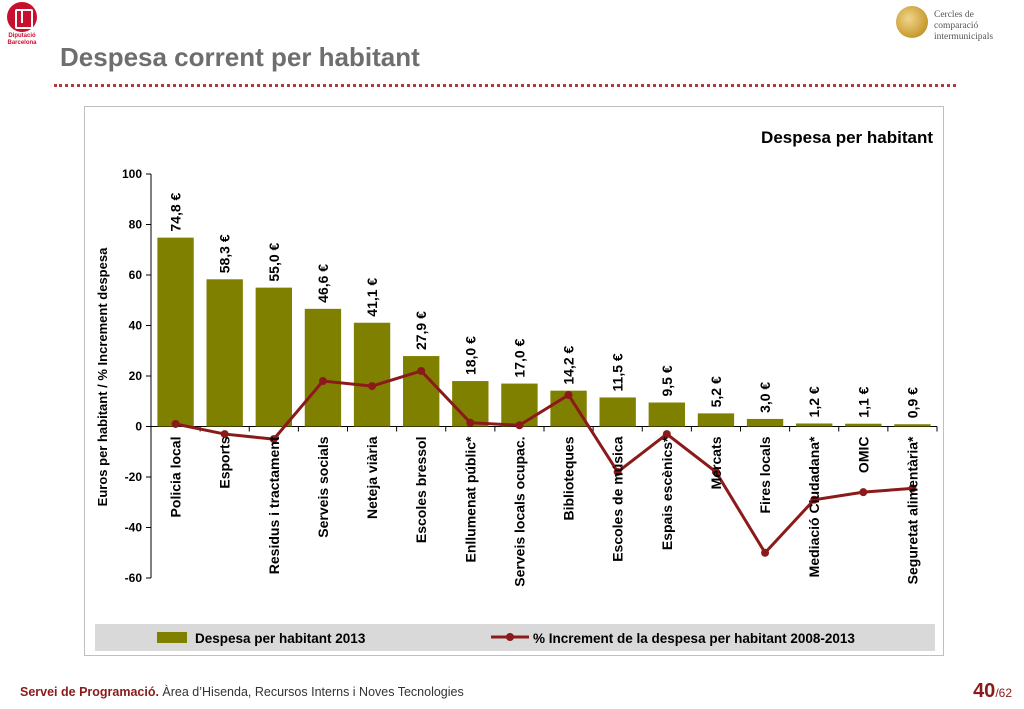 The height and width of the screenshot is (709, 1024). I want to click on category-label: Enllumenat públic*, so click(470, 499).